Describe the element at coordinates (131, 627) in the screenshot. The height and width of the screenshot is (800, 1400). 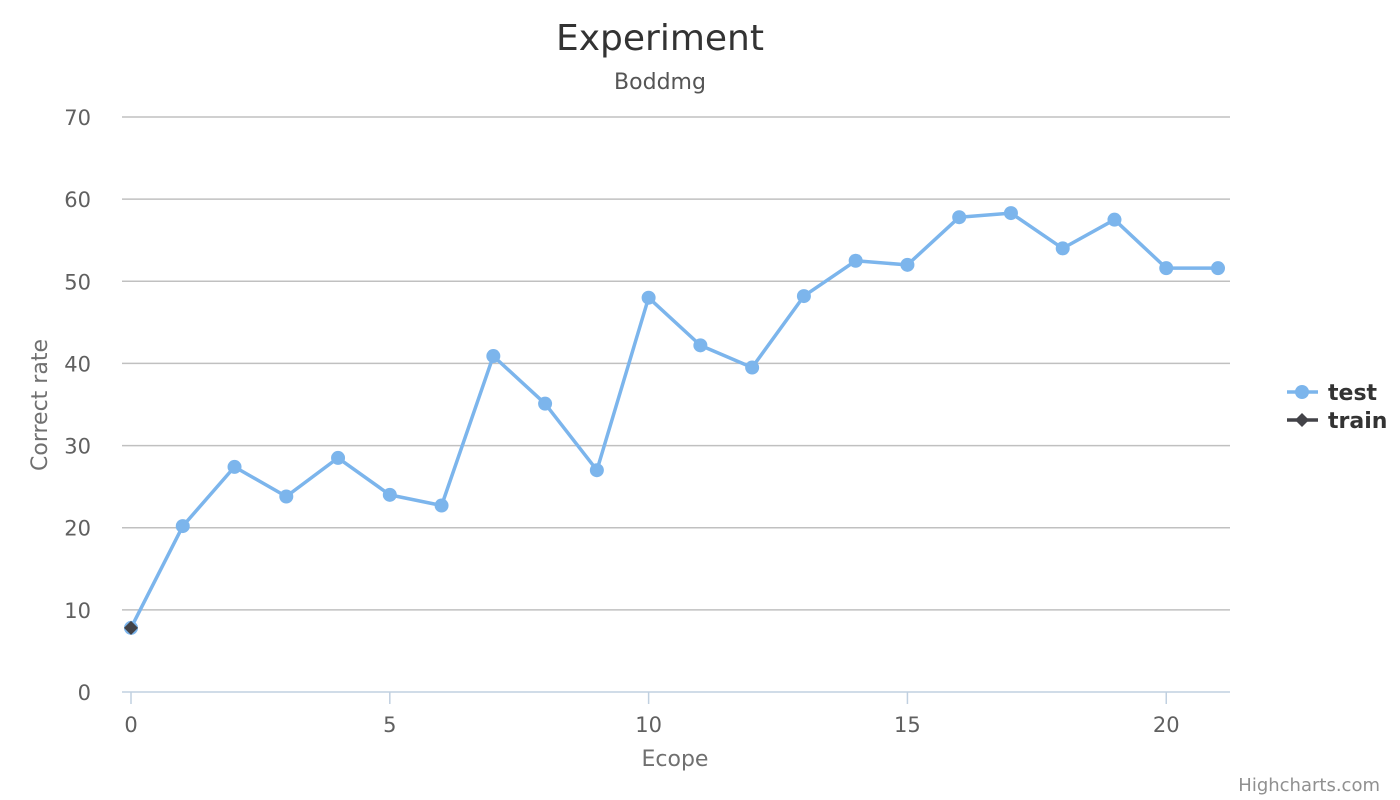
I see `data-point-train` at that location.